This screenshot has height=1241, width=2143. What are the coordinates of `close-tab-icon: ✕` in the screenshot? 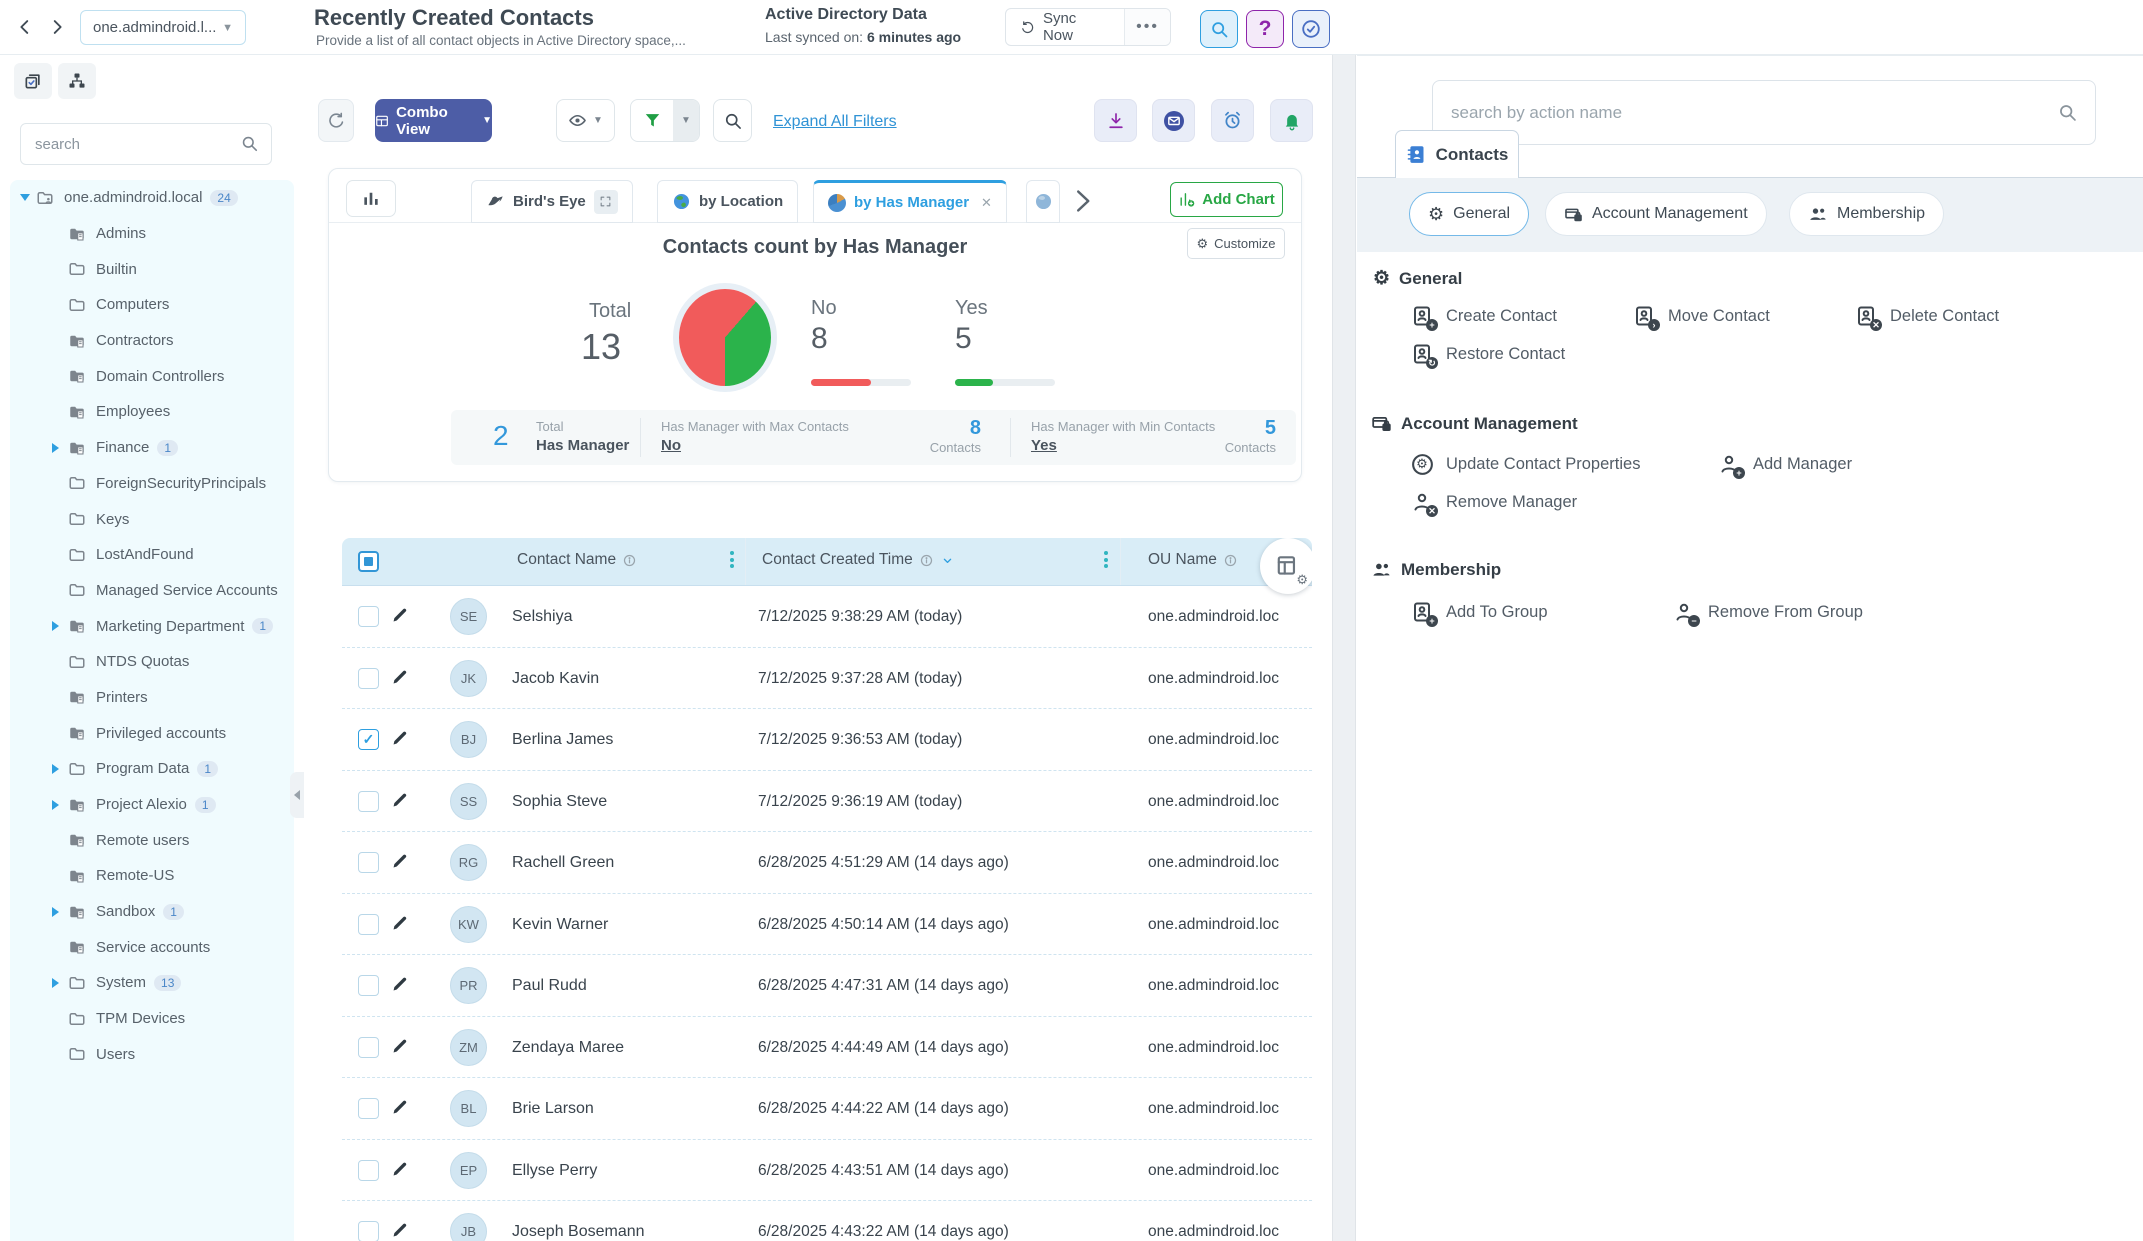 It's located at (986, 202).